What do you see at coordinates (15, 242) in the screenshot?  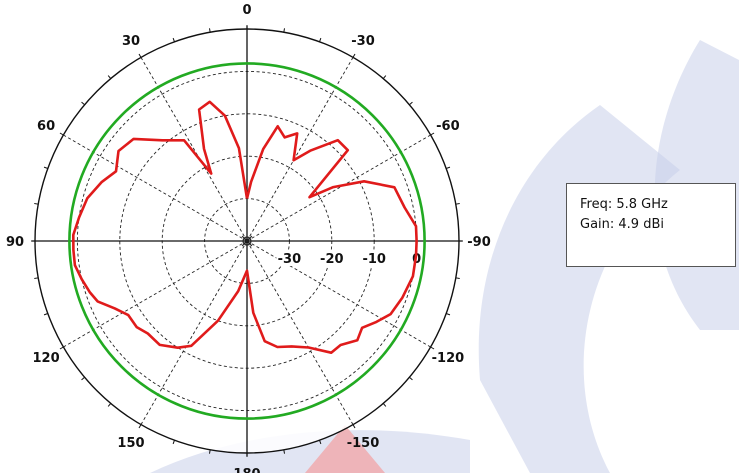 I see `angle-tick-label: 90` at bounding box center [15, 242].